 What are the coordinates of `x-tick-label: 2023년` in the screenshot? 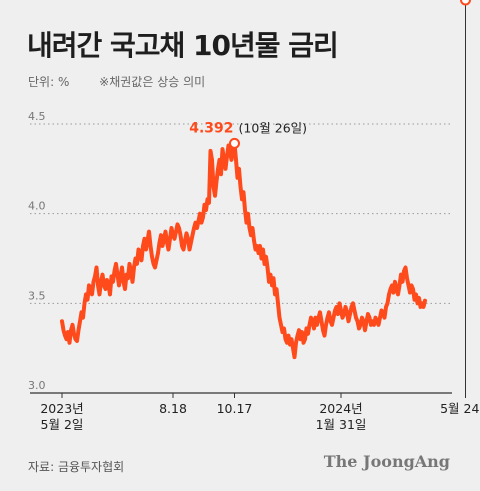 It's located at (61, 408).